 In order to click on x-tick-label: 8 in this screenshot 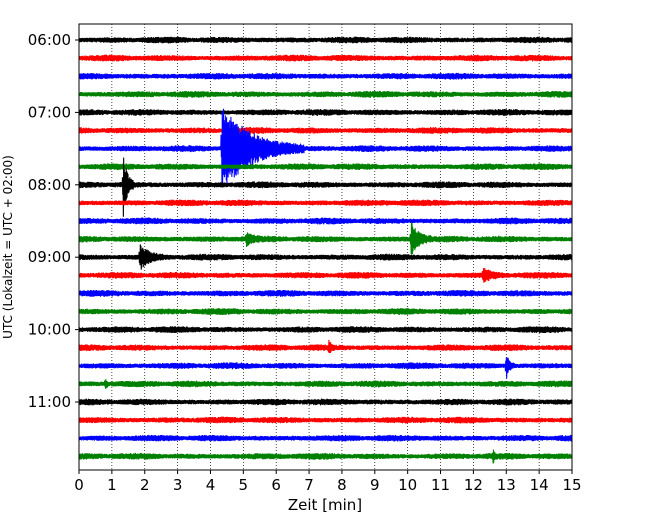, I will do `click(342, 485)`.